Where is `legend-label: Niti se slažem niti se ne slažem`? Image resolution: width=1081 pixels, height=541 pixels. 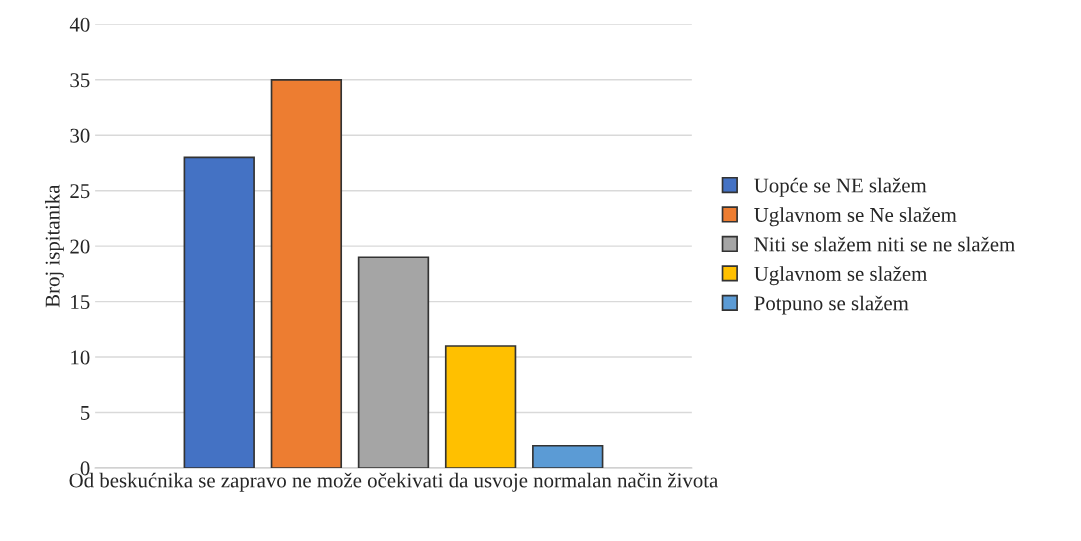
legend-label: Niti se slažem niti se ne slažem is located at coordinates (884, 244).